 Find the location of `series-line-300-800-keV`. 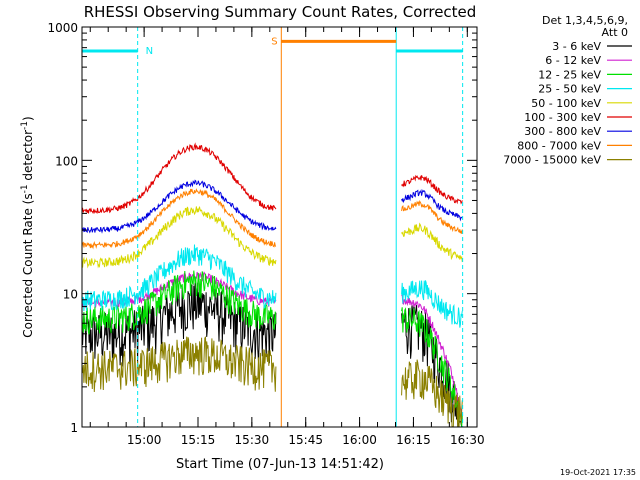

series-line-300-800-keV is located at coordinates (272, 206).